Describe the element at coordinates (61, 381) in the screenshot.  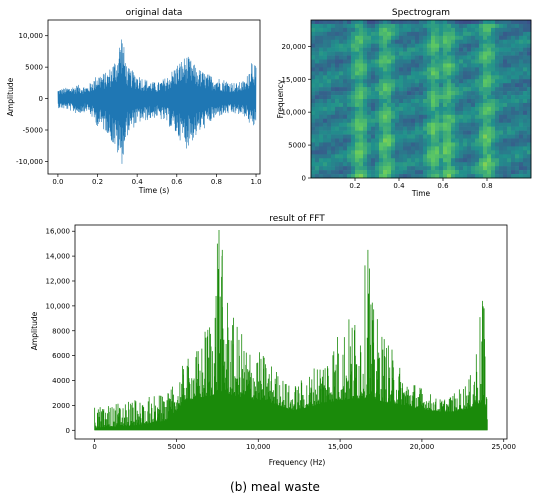
I see `fft-ytick-label: 4000` at that location.